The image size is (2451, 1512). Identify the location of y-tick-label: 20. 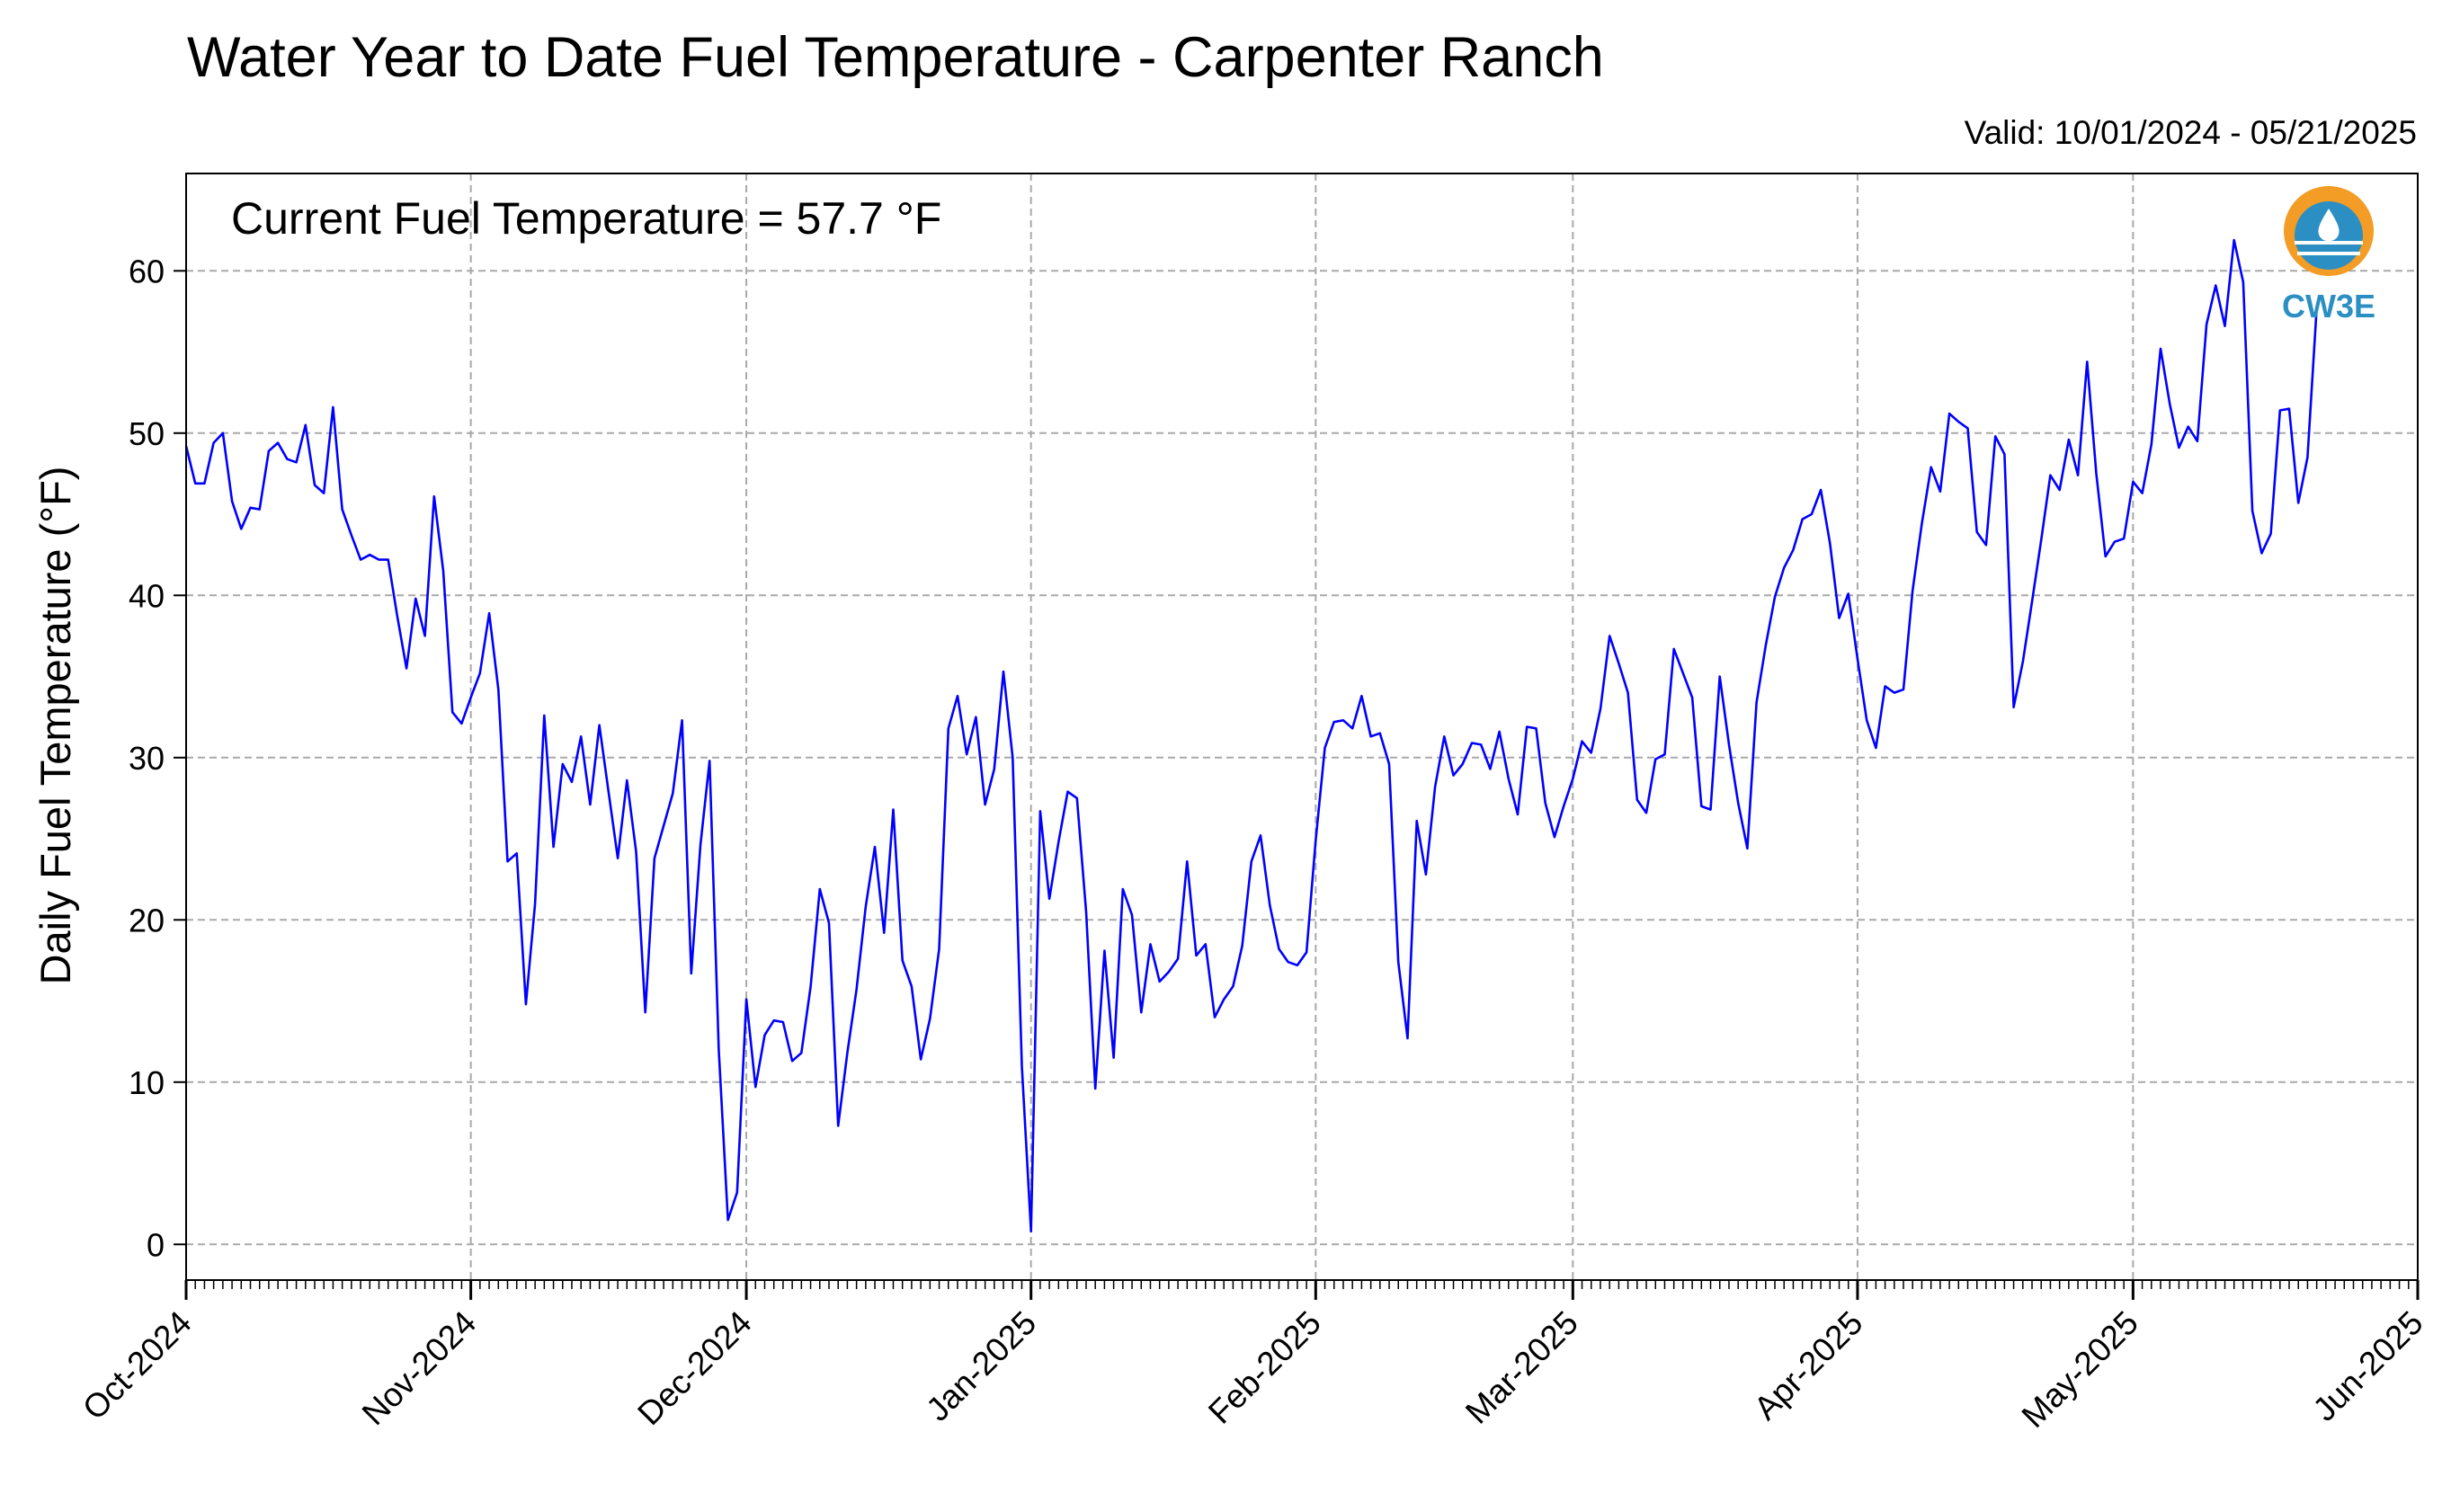
(147, 920).